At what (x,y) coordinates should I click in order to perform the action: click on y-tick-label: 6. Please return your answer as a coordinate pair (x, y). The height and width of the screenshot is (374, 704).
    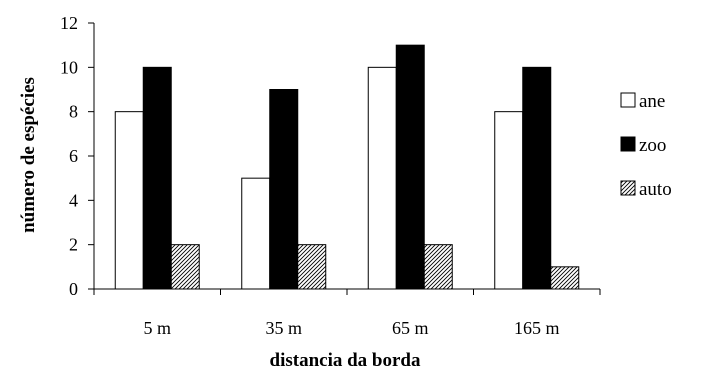
    Looking at the image, I should click on (73, 156).